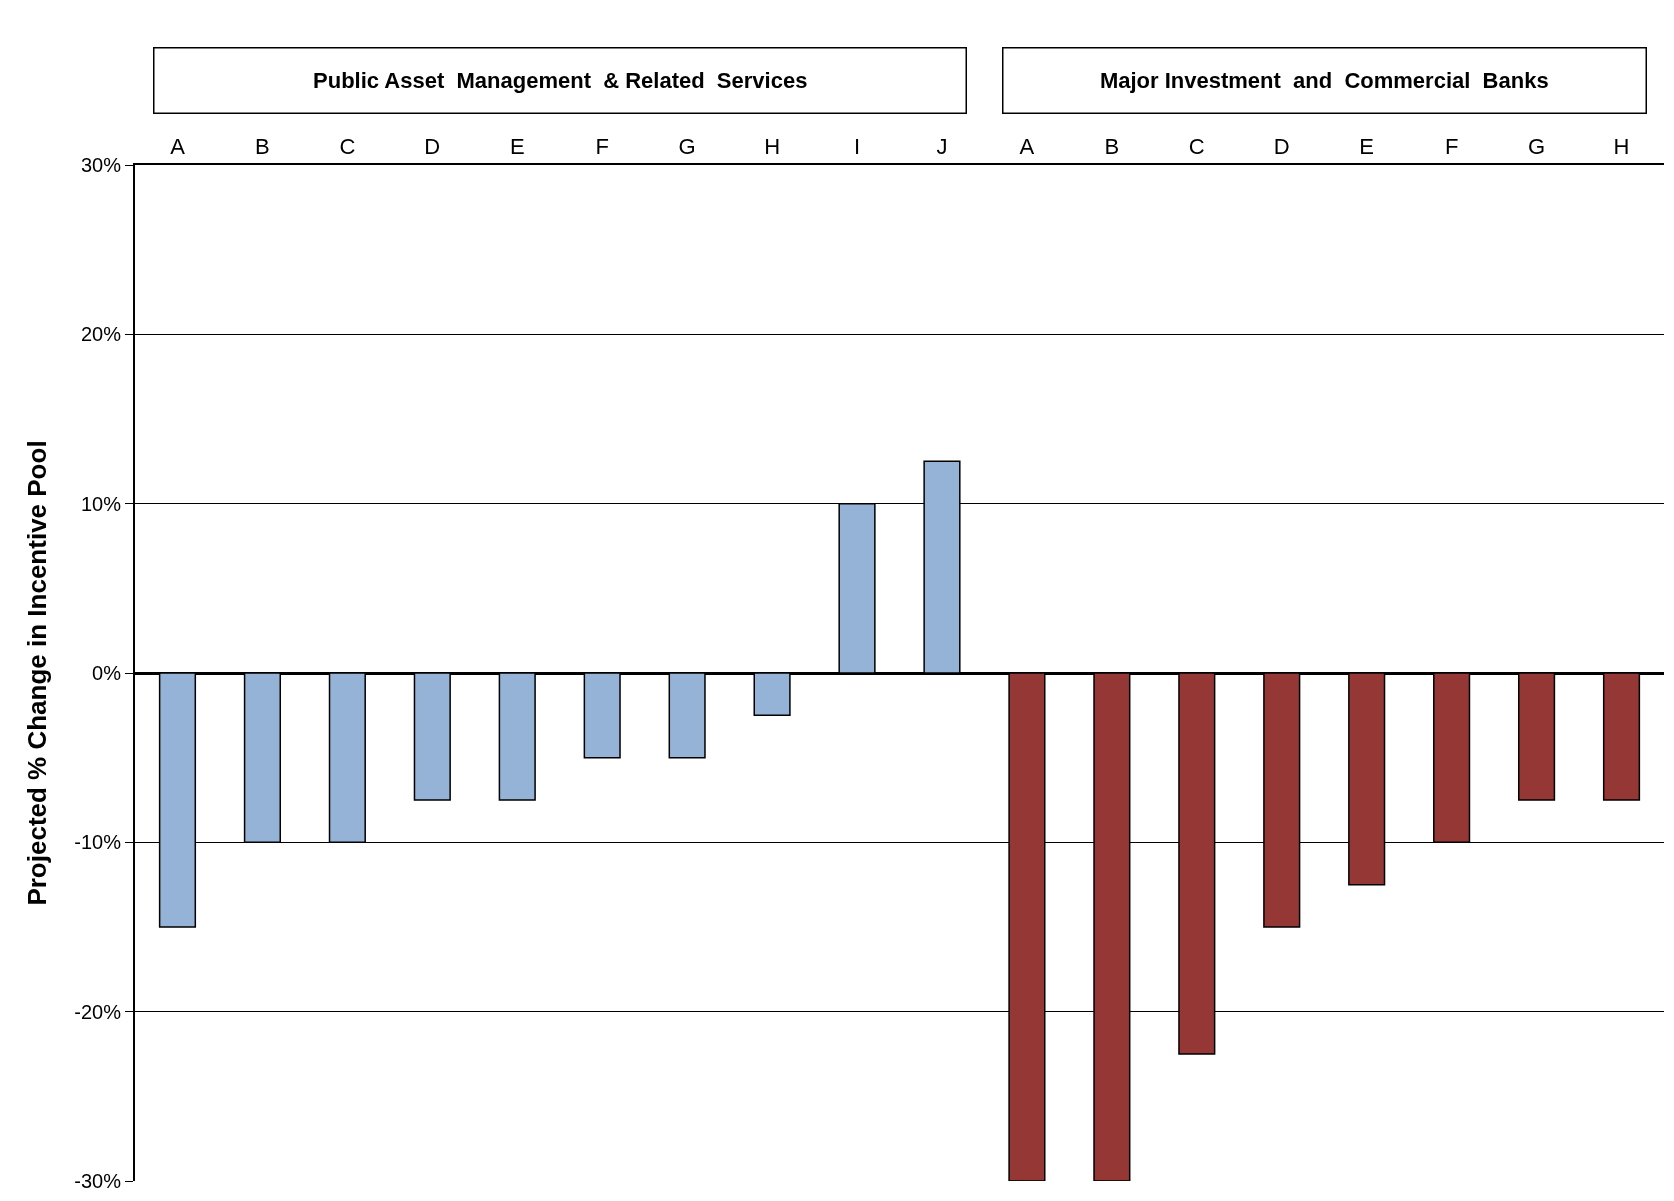 Image resolution: width=1674 pixels, height=1201 pixels. Describe the element at coordinates (98, 1181) in the screenshot. I see `y-tick-label: -30%` at that location.